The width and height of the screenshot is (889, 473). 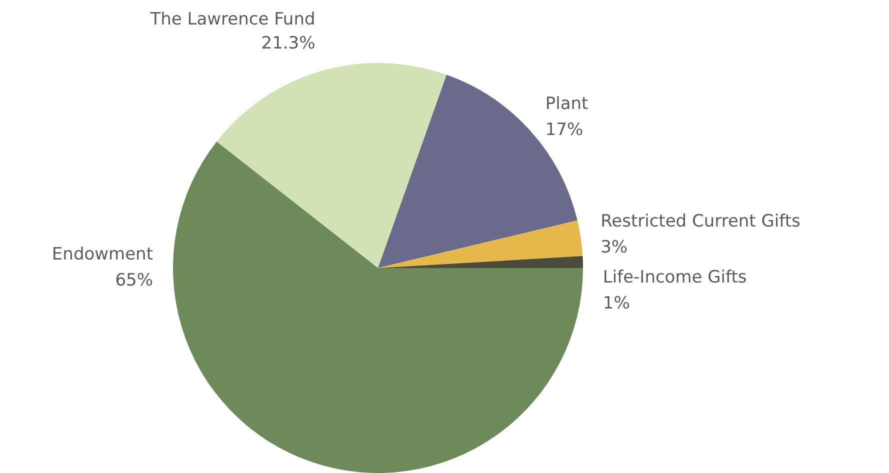 What do you see at coordinates (616, 304) in the screenshot?
I see `data-label: 1%` at bounding box center [616, 304].